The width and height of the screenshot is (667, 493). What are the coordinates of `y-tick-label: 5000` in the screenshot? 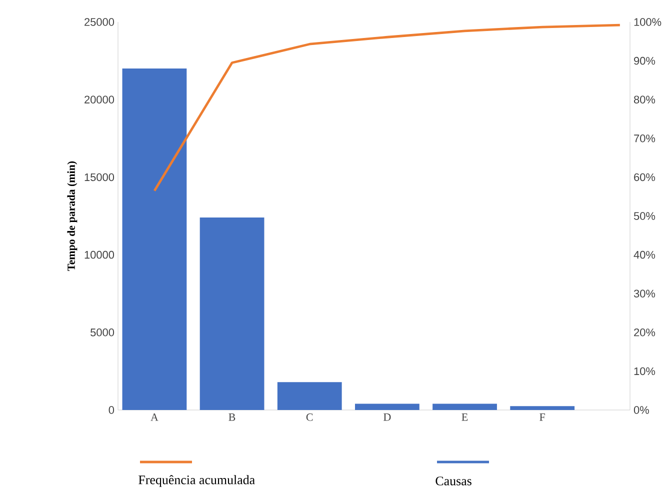 It's located at (102, 332).